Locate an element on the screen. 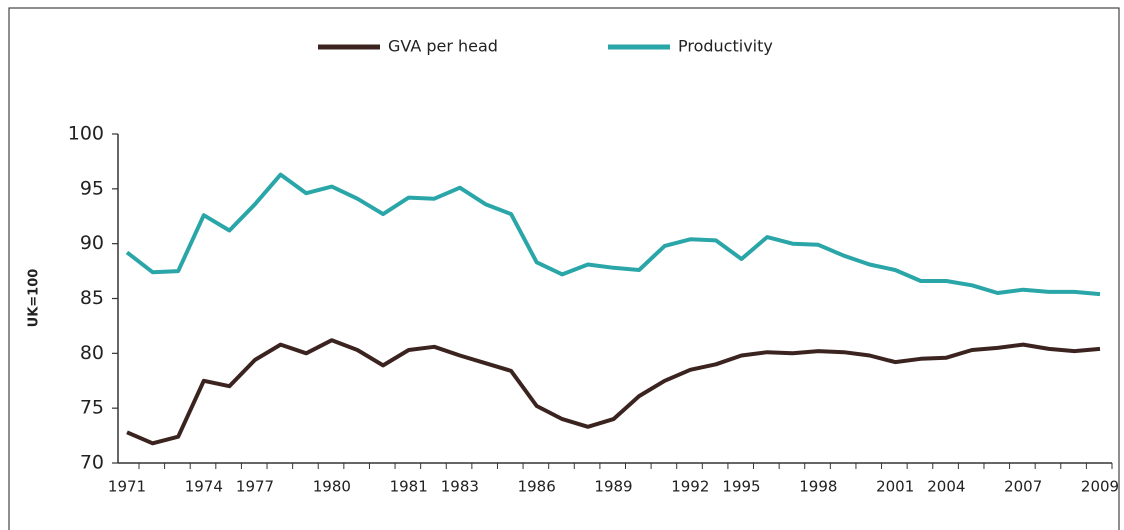 The width and height of the screenshot is (1124, 530). y-tick-label: 80 is located at coordinates (92, 353).